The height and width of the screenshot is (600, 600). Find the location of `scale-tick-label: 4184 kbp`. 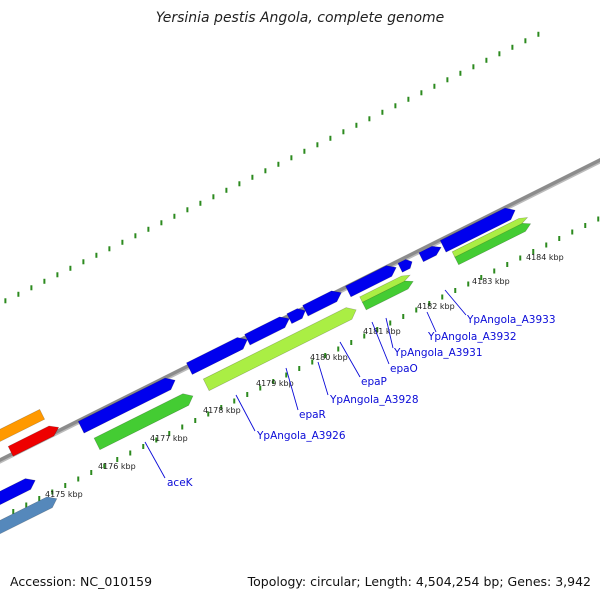

scale-tick-label: 4184 kbp is located at coordinates (545, 257).